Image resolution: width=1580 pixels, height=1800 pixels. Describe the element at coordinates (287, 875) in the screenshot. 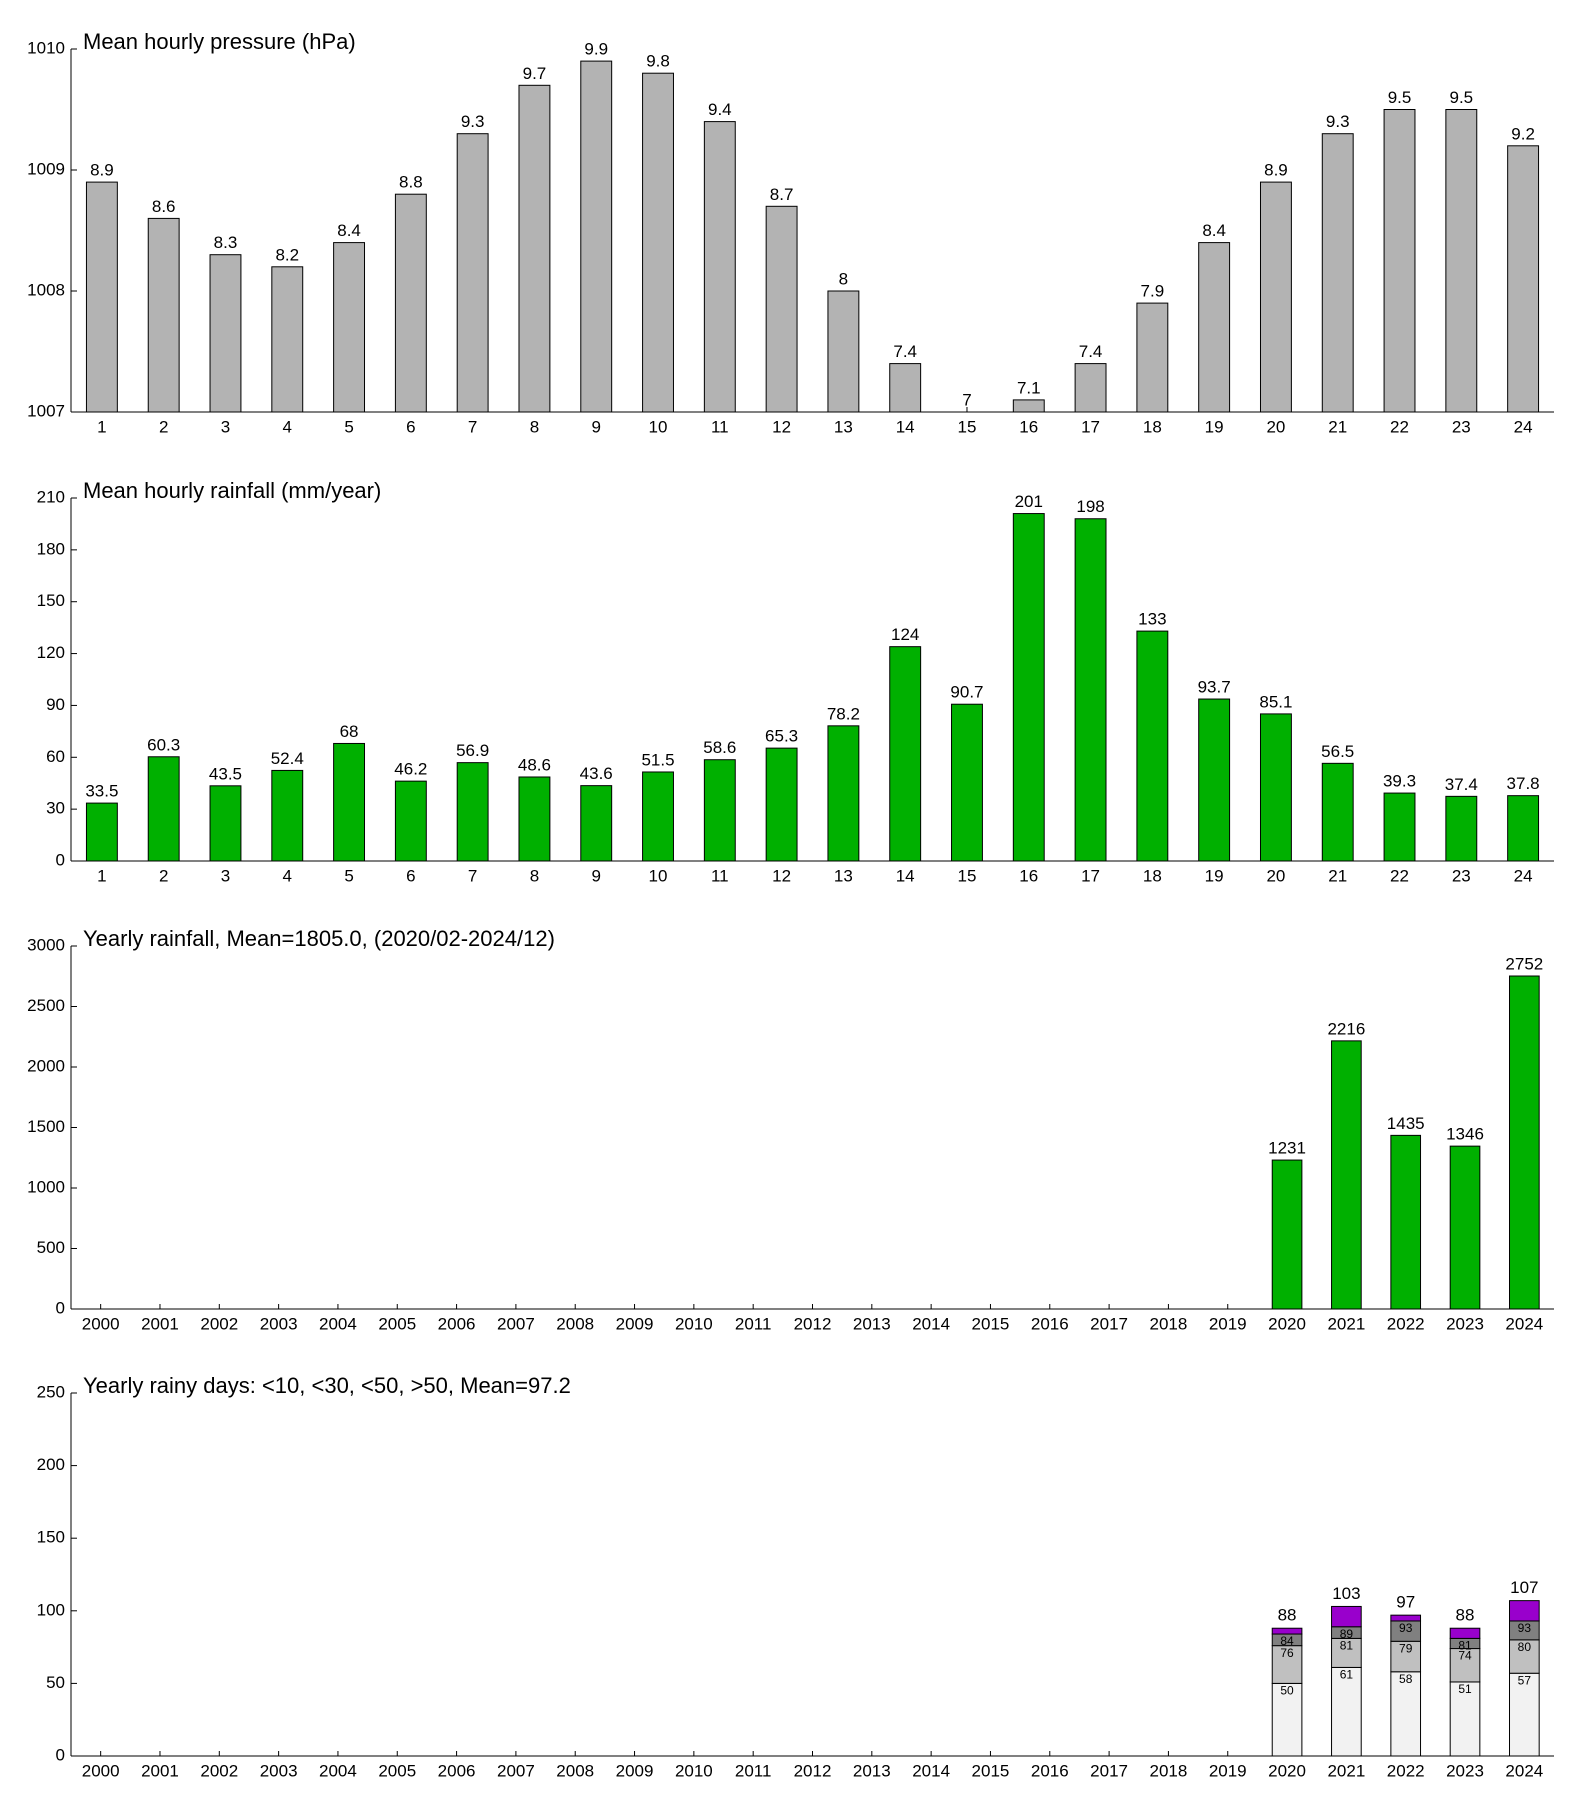

I see `x-tick-label: 4` at that location.